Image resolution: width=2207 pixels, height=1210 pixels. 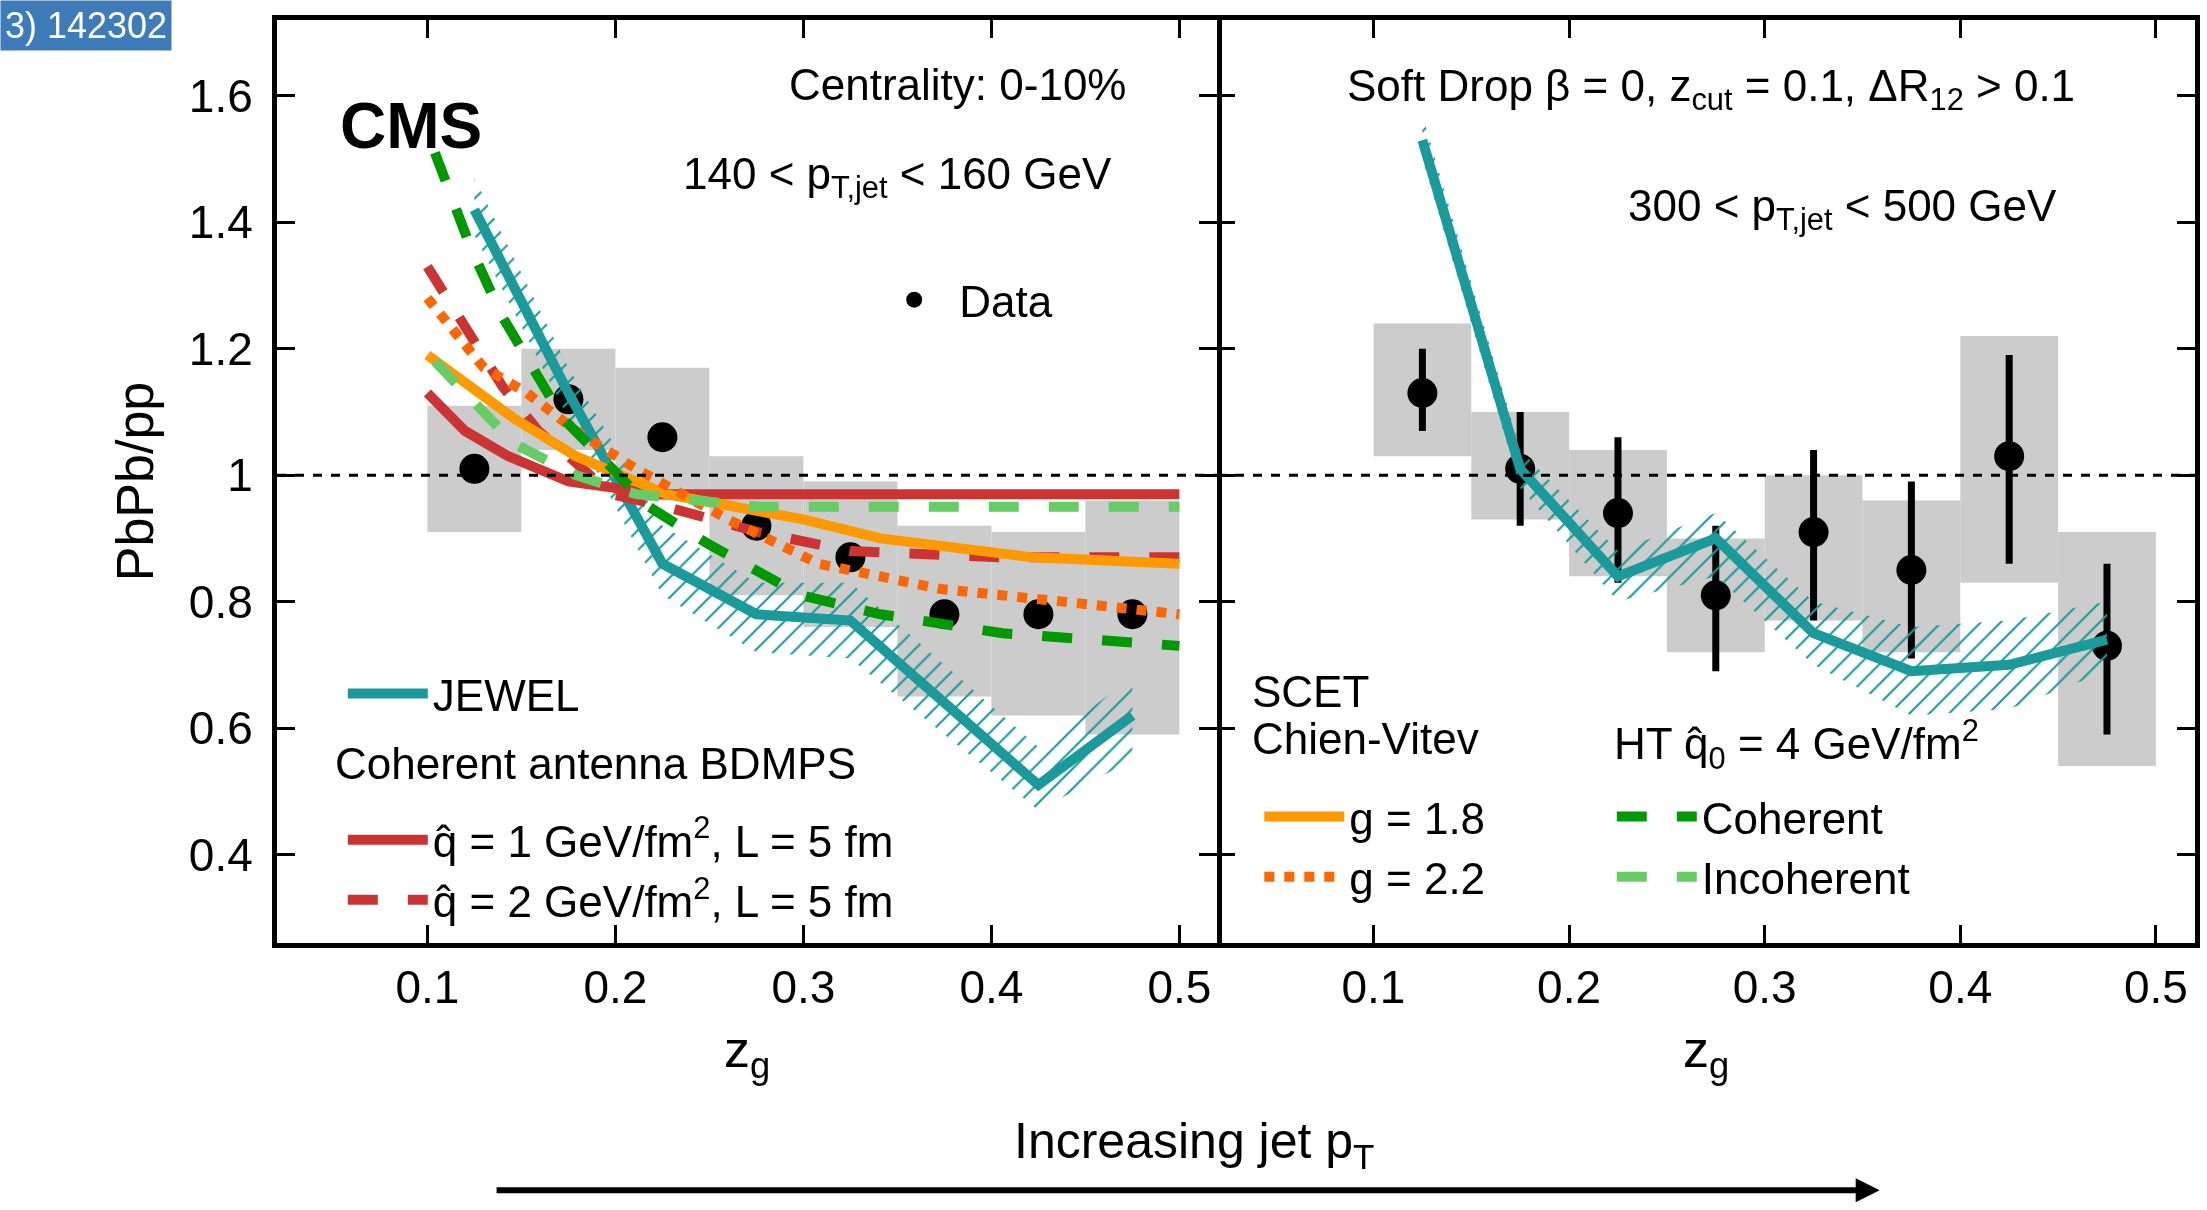 What do you see at coordinates (220, 728) in the screenshot?
I see `y-tick-label: 0.6` at bounding box center [220, 728].